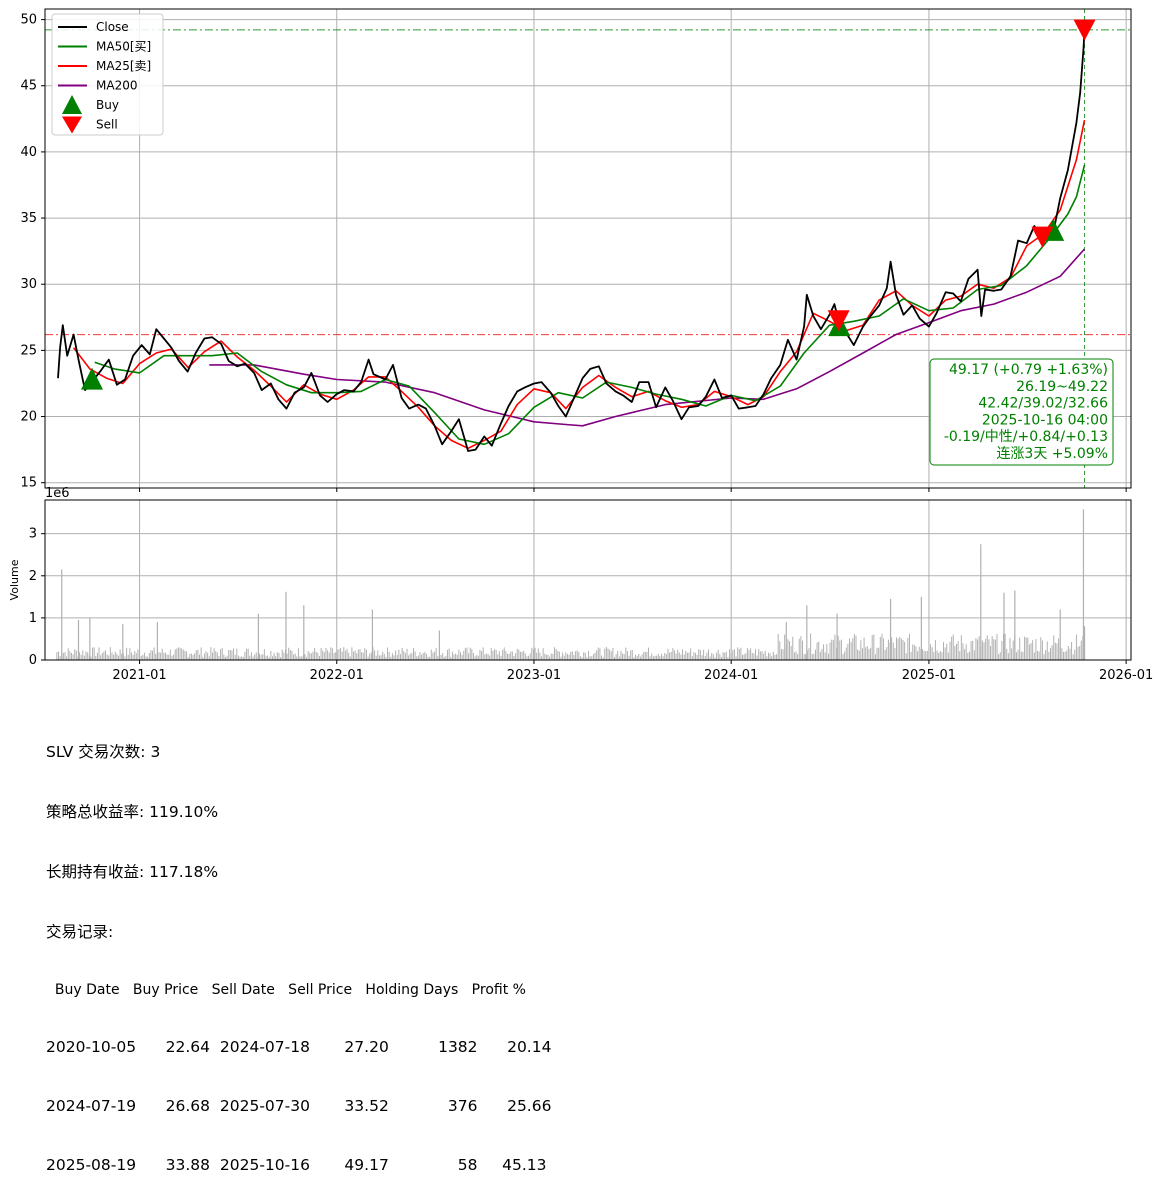  What do you see at coordinates (72, 104) in the screenshot?
I see `legend-buy-icon` at bounding box center [72, 104].